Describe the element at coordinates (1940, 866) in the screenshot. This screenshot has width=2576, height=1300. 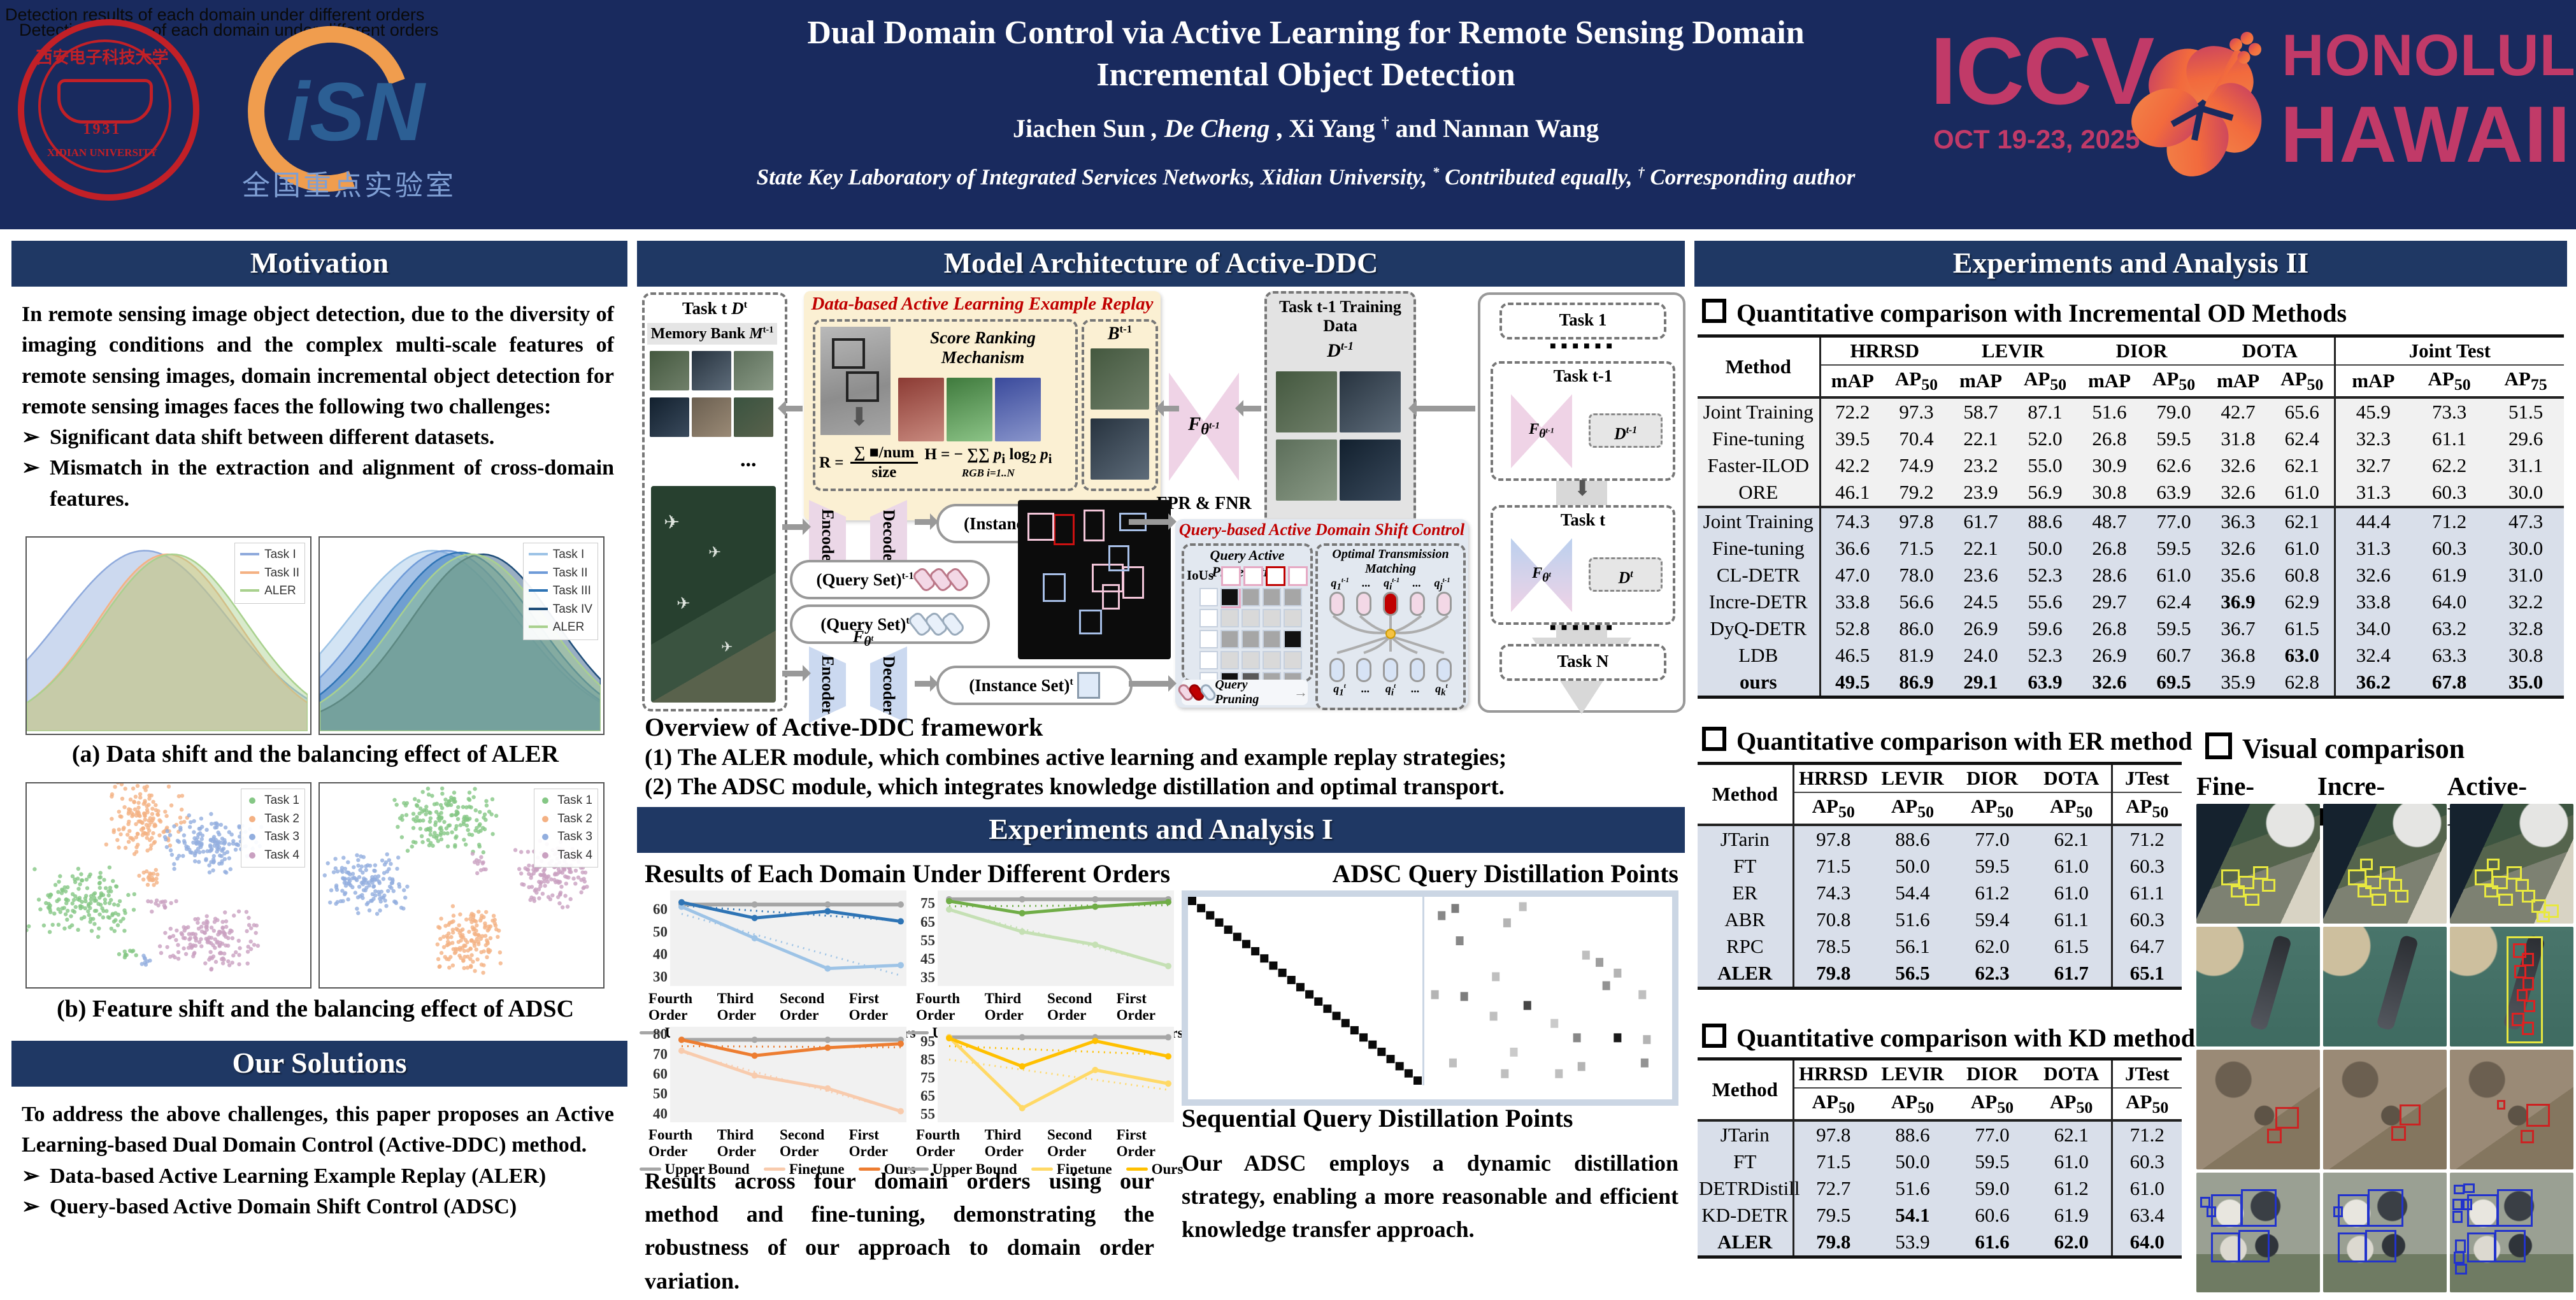
I see `table-row: FT 71.5 50.0 59.5 61.0 60.3` at that location.